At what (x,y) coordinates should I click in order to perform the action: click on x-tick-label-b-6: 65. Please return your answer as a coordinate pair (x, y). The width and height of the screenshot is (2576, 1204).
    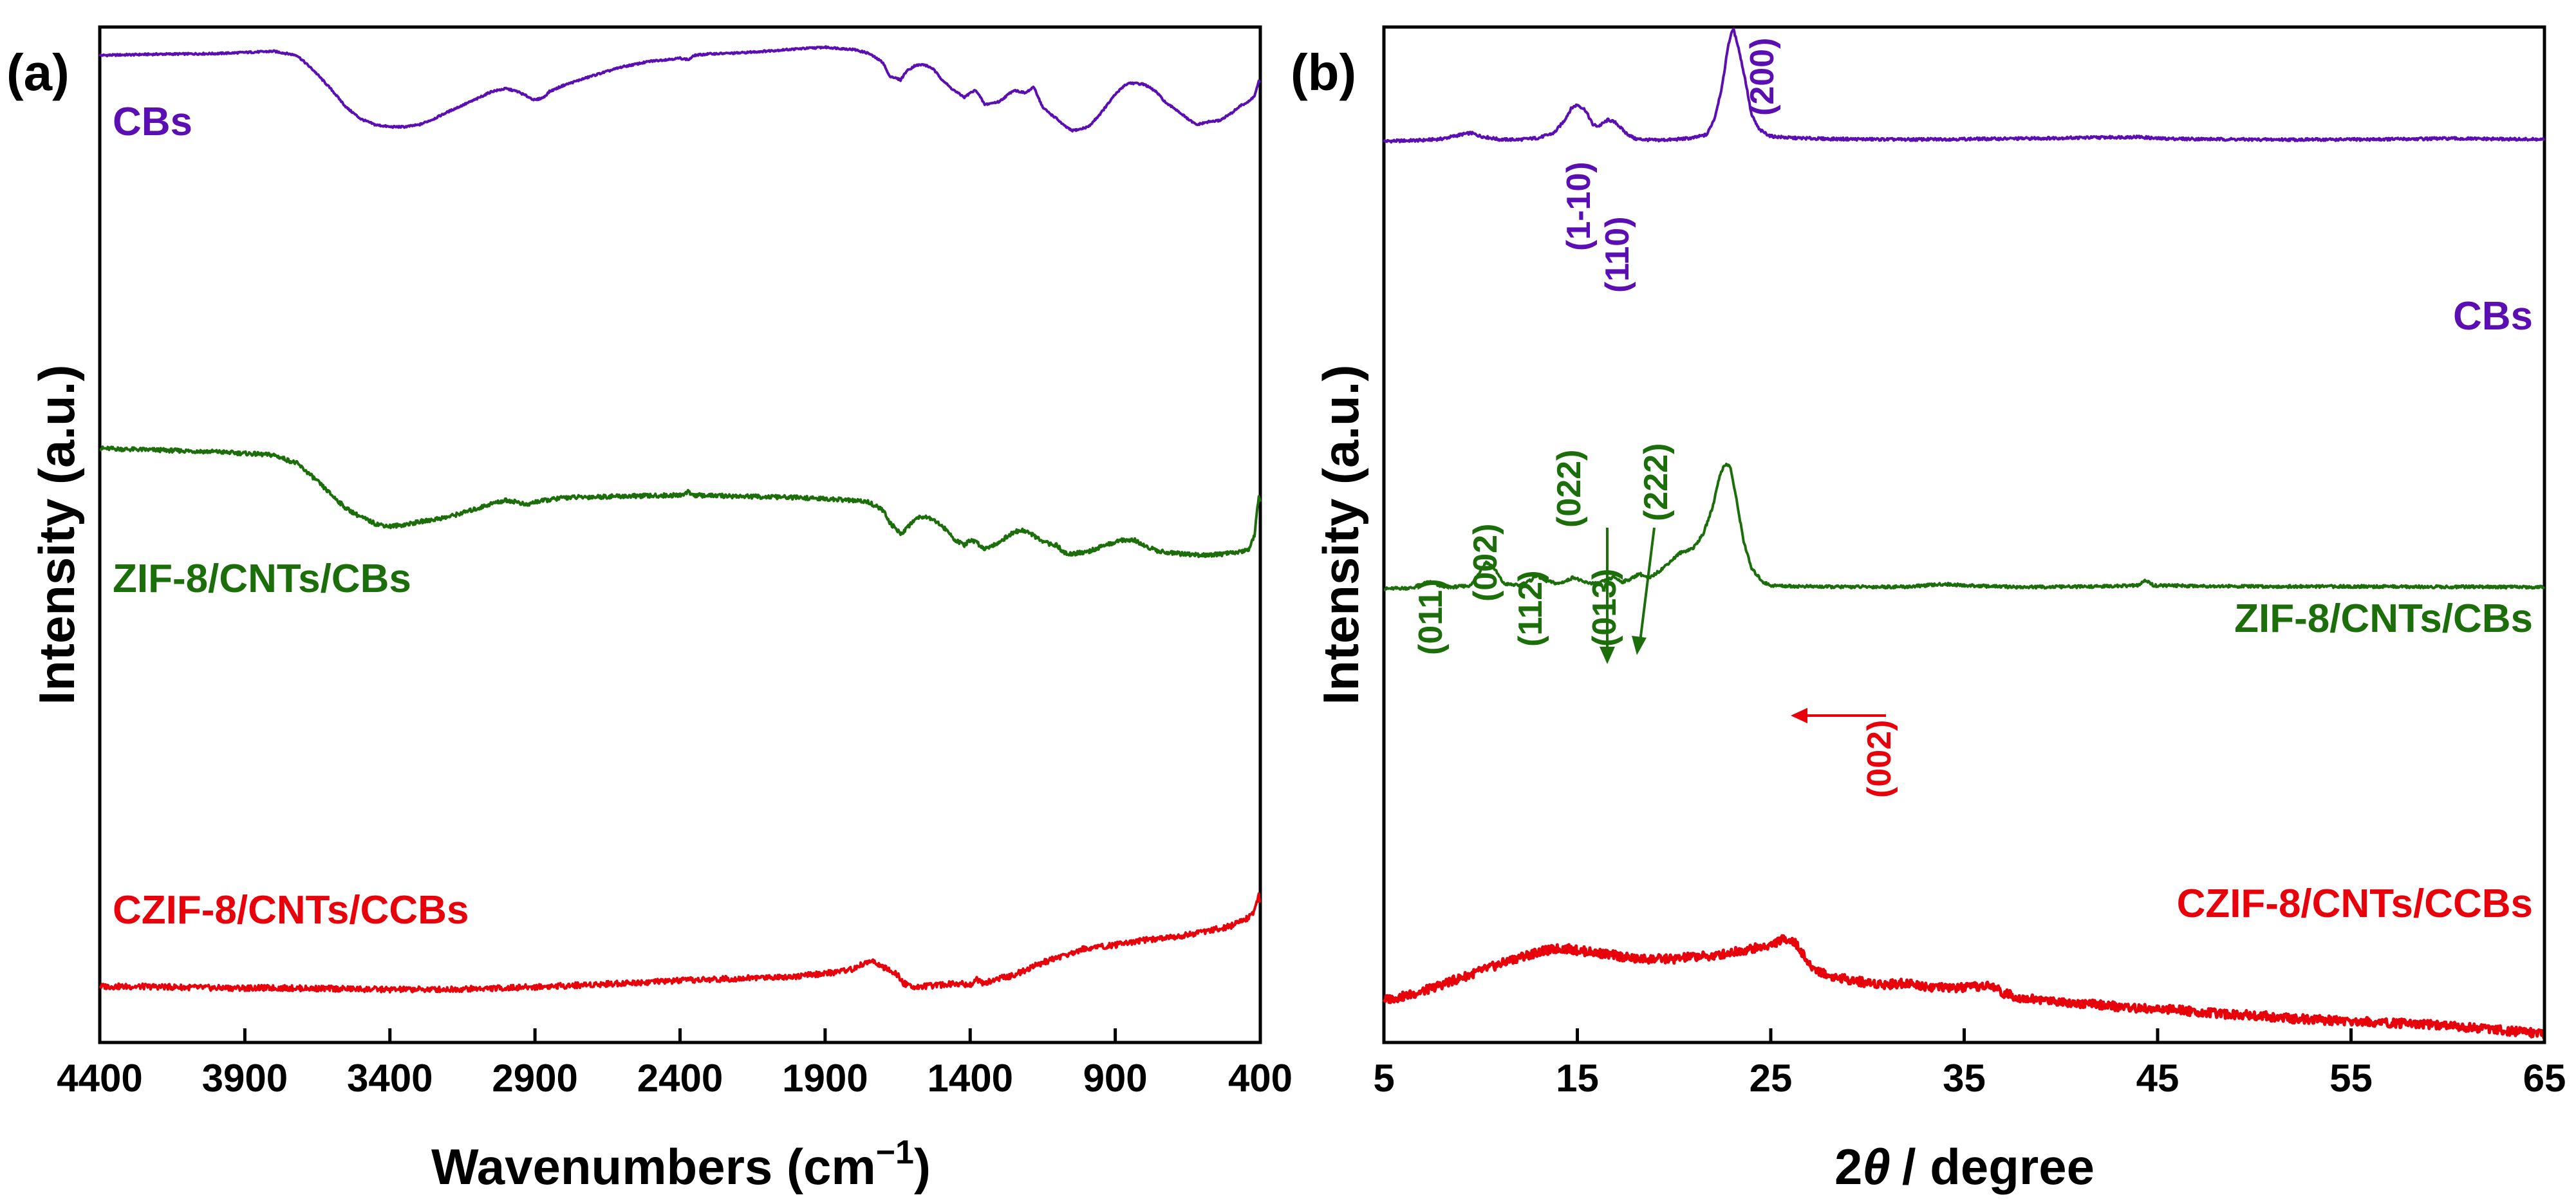
    Looking at the image, I should click on (2544, 1078).